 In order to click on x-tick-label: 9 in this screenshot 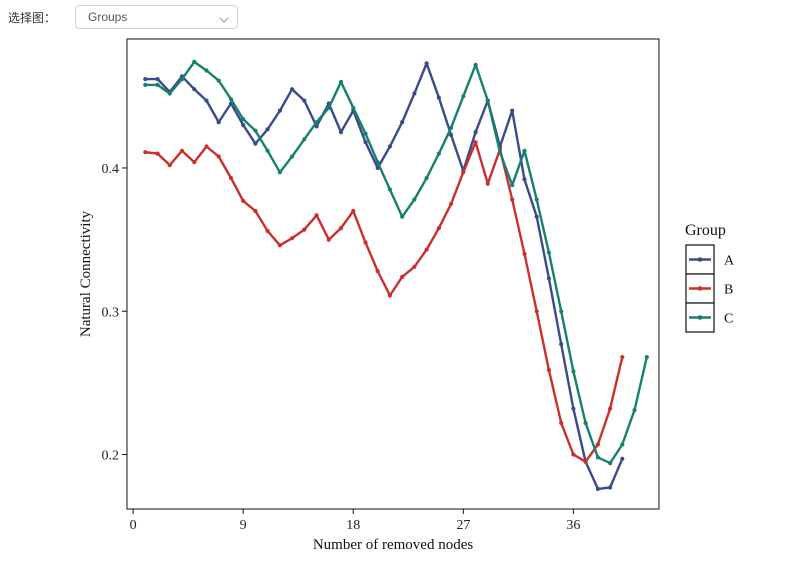, I will do `click(243, 525)`.